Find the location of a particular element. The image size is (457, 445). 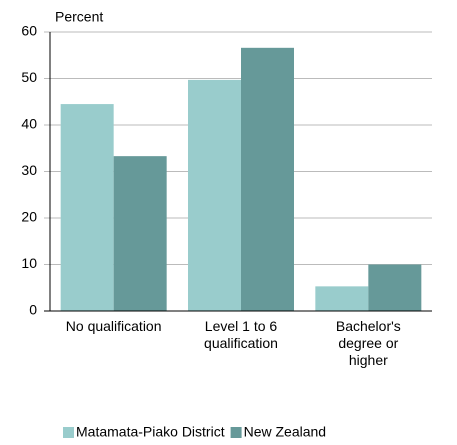

y-tick-label: 20 is located at coordinates (29, 217).